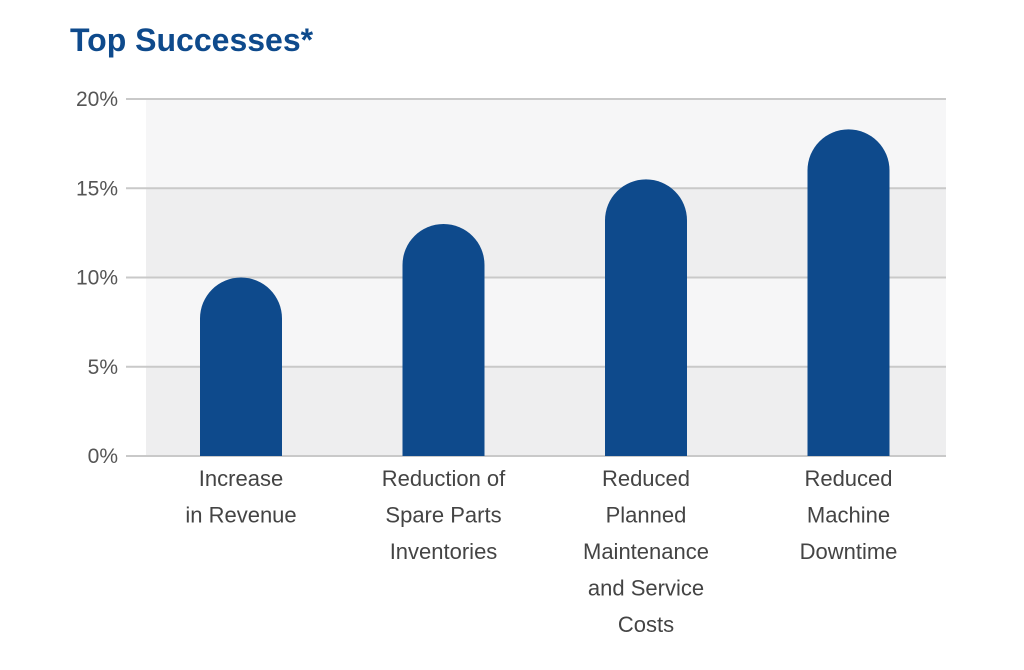 The image size is (1024, 670). I want to click on x-category-label-line: Spare Parts, so click(443, 515).